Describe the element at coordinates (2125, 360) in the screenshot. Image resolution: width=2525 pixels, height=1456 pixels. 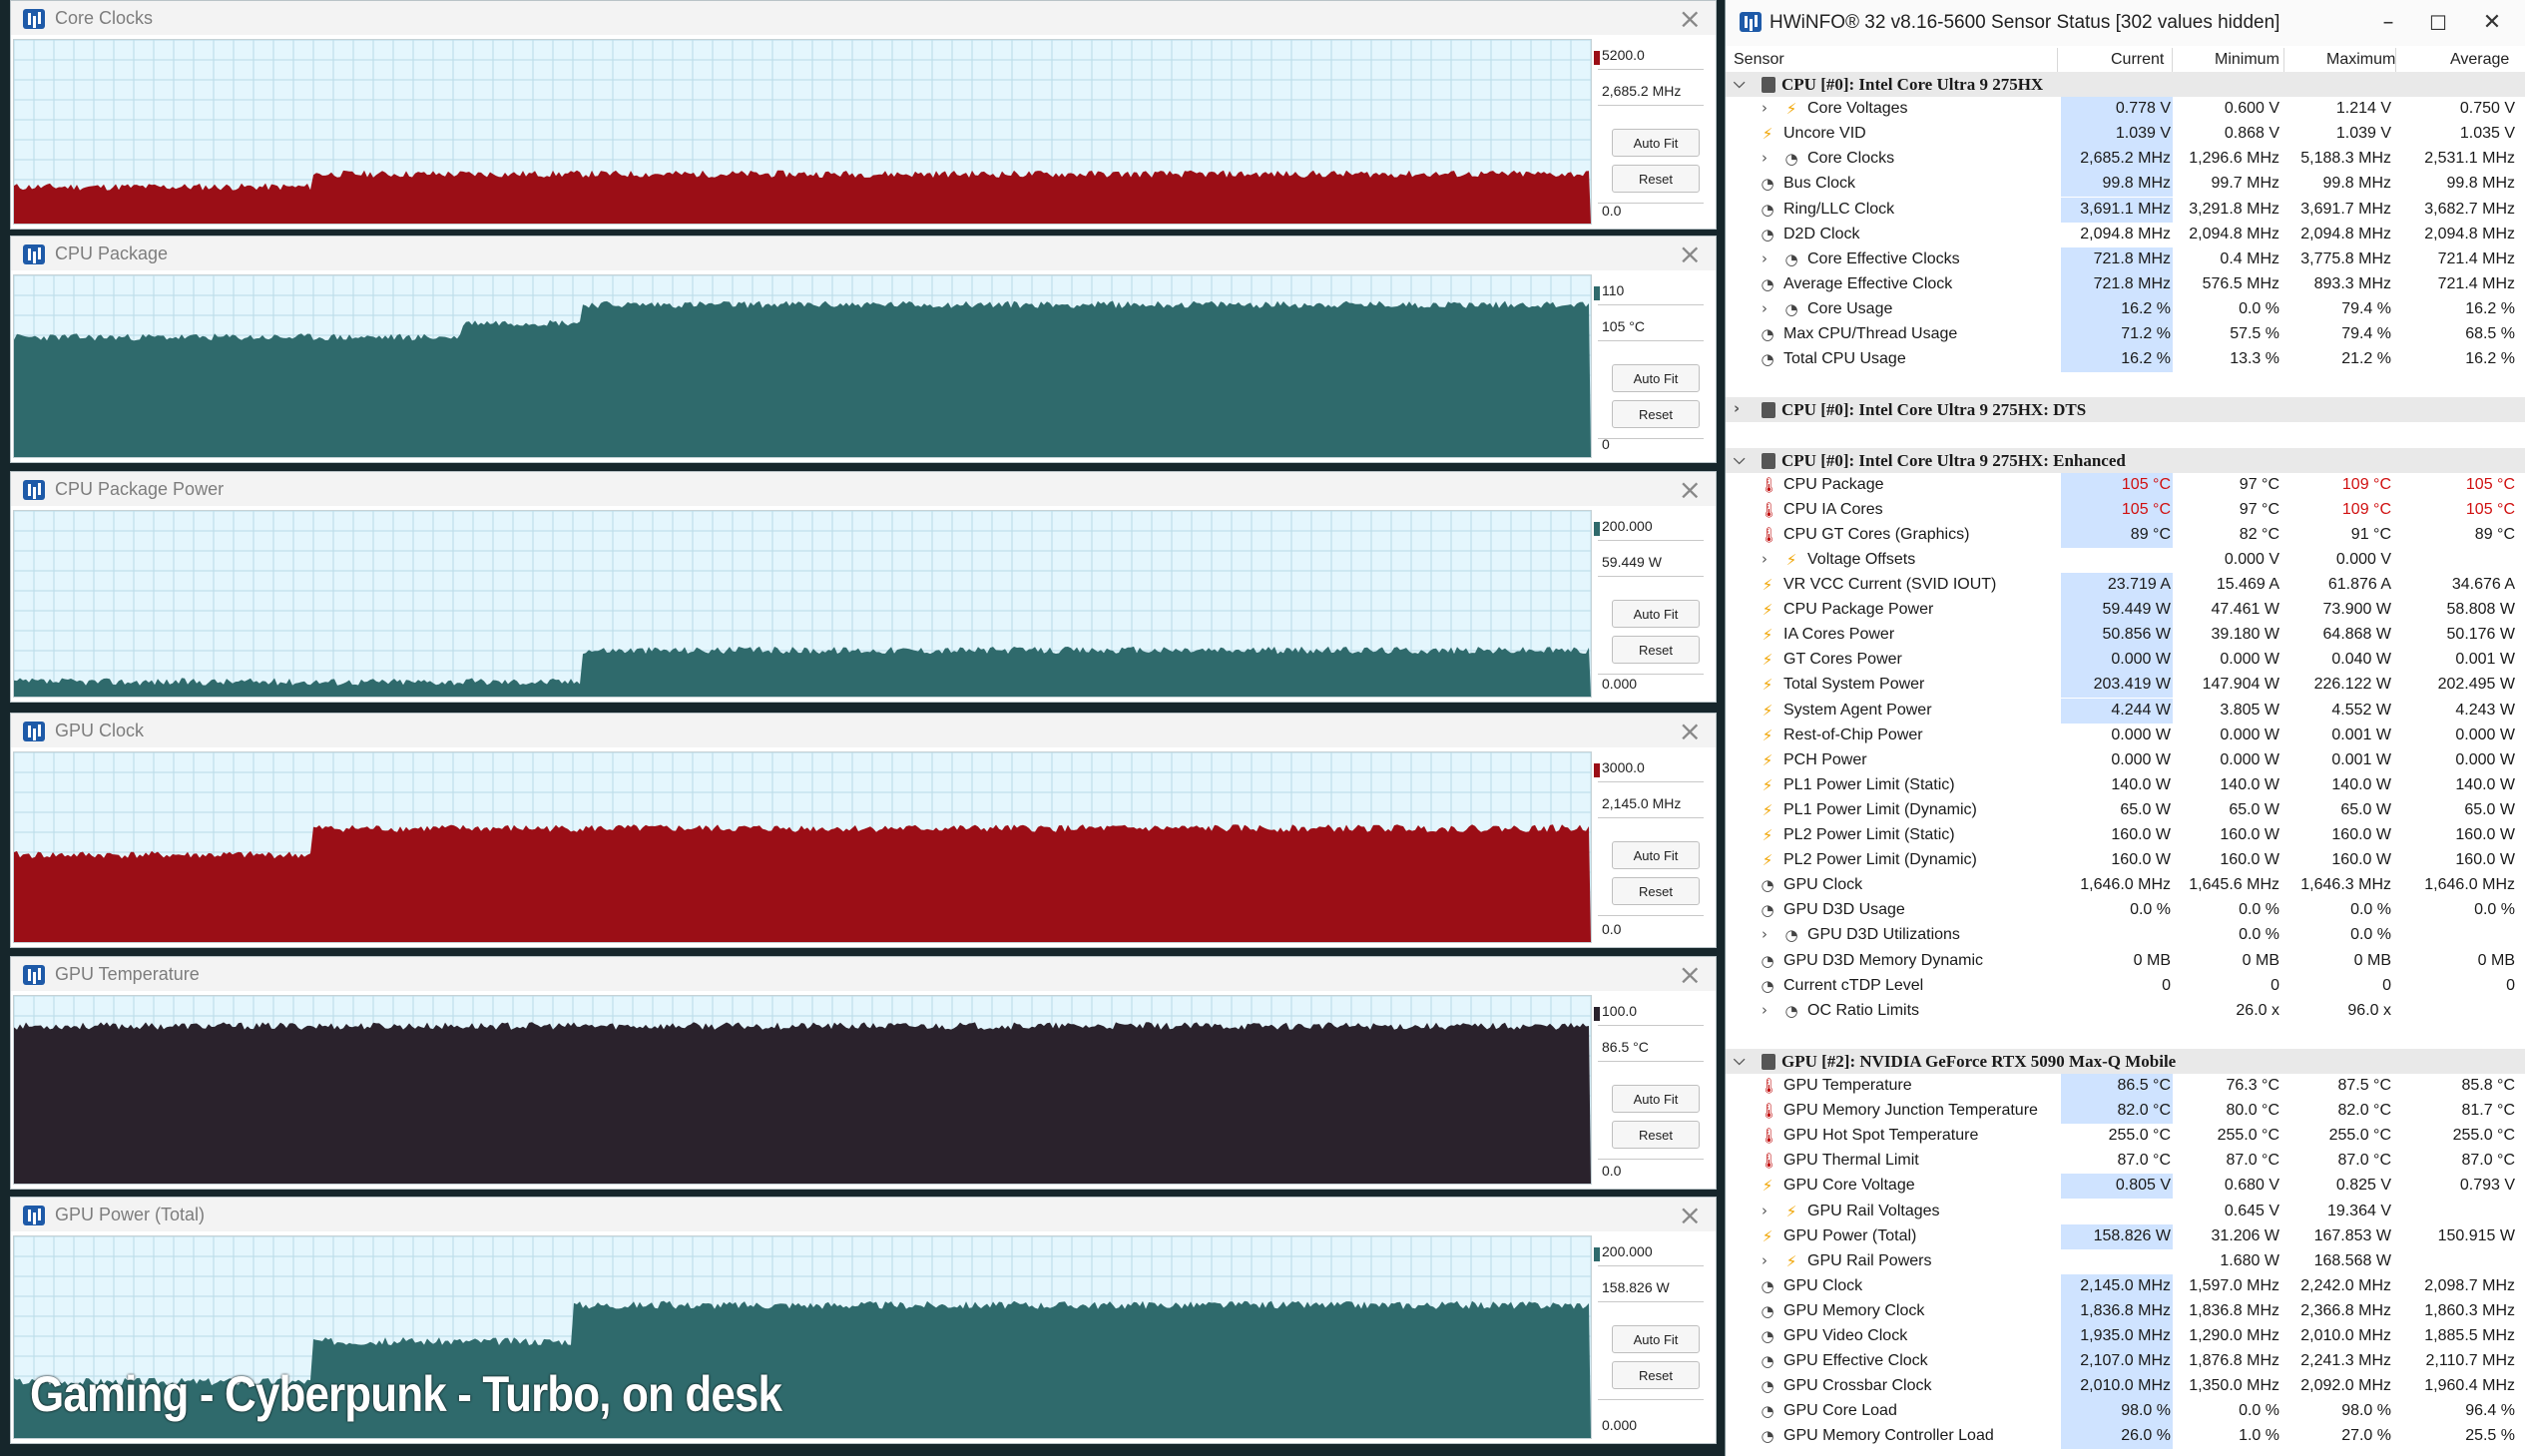
I see `sensor-row: ◔ Total CPU Usage 16.2 % 13.3 % 21.2 % 16.2 %` at that location.